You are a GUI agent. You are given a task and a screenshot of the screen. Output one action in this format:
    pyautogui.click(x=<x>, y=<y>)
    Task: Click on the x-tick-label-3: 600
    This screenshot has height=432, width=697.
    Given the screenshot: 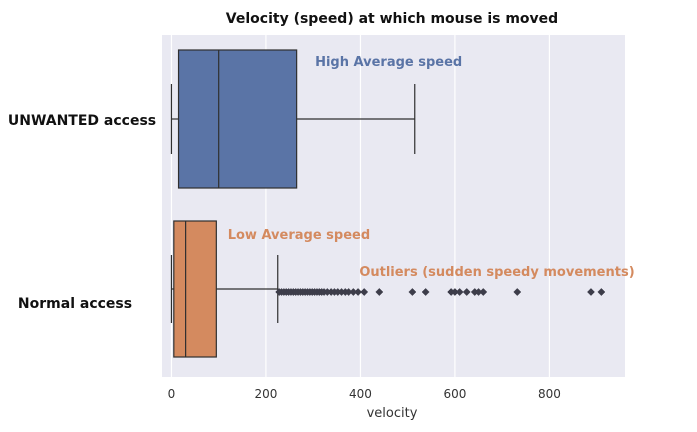 What is the action you would take?
    pyautogui.click(x=454, y=394)
    